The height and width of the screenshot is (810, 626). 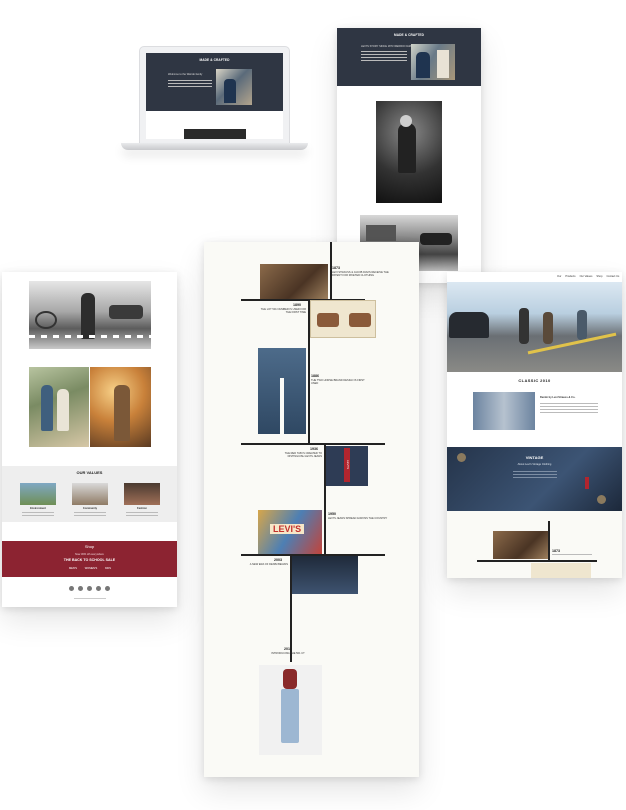 What do you see at coordinates (38, 515) in the screenshot?
I see `value-desc-environment` at bounding box center [38, 515].